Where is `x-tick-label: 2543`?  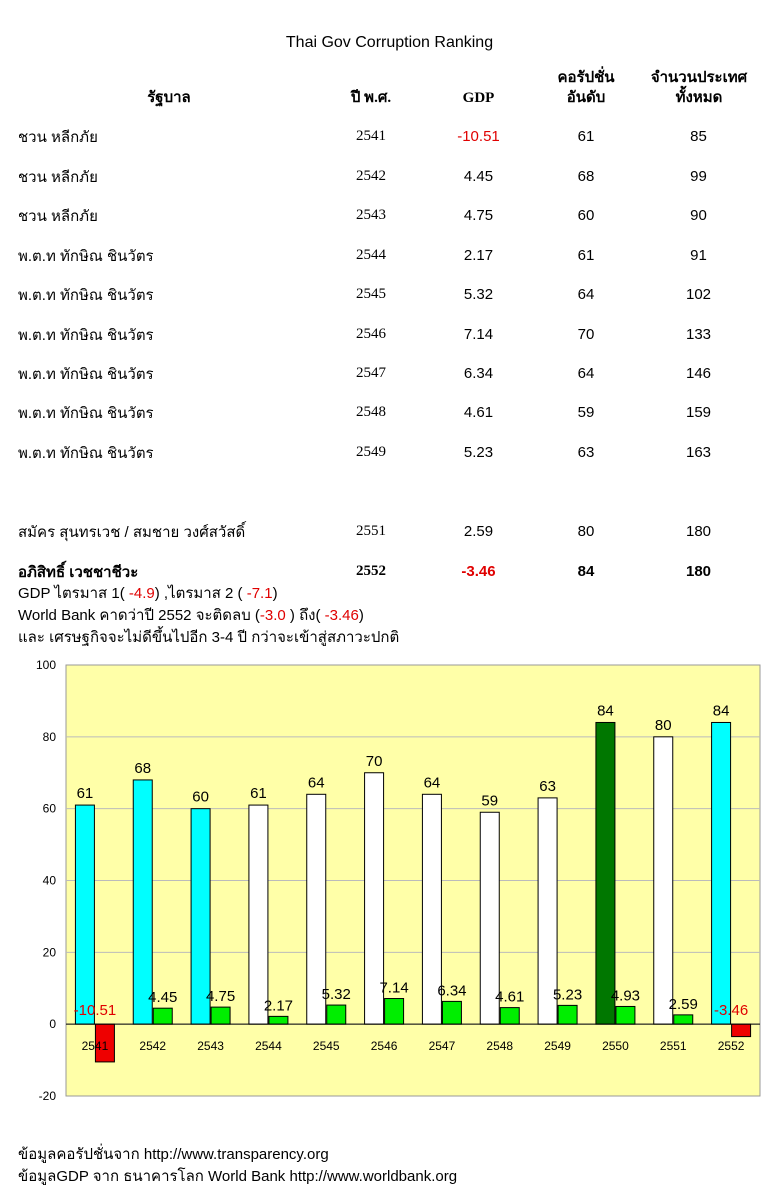
x-tick-label: 2543 is located at coordinates (210, 1046).